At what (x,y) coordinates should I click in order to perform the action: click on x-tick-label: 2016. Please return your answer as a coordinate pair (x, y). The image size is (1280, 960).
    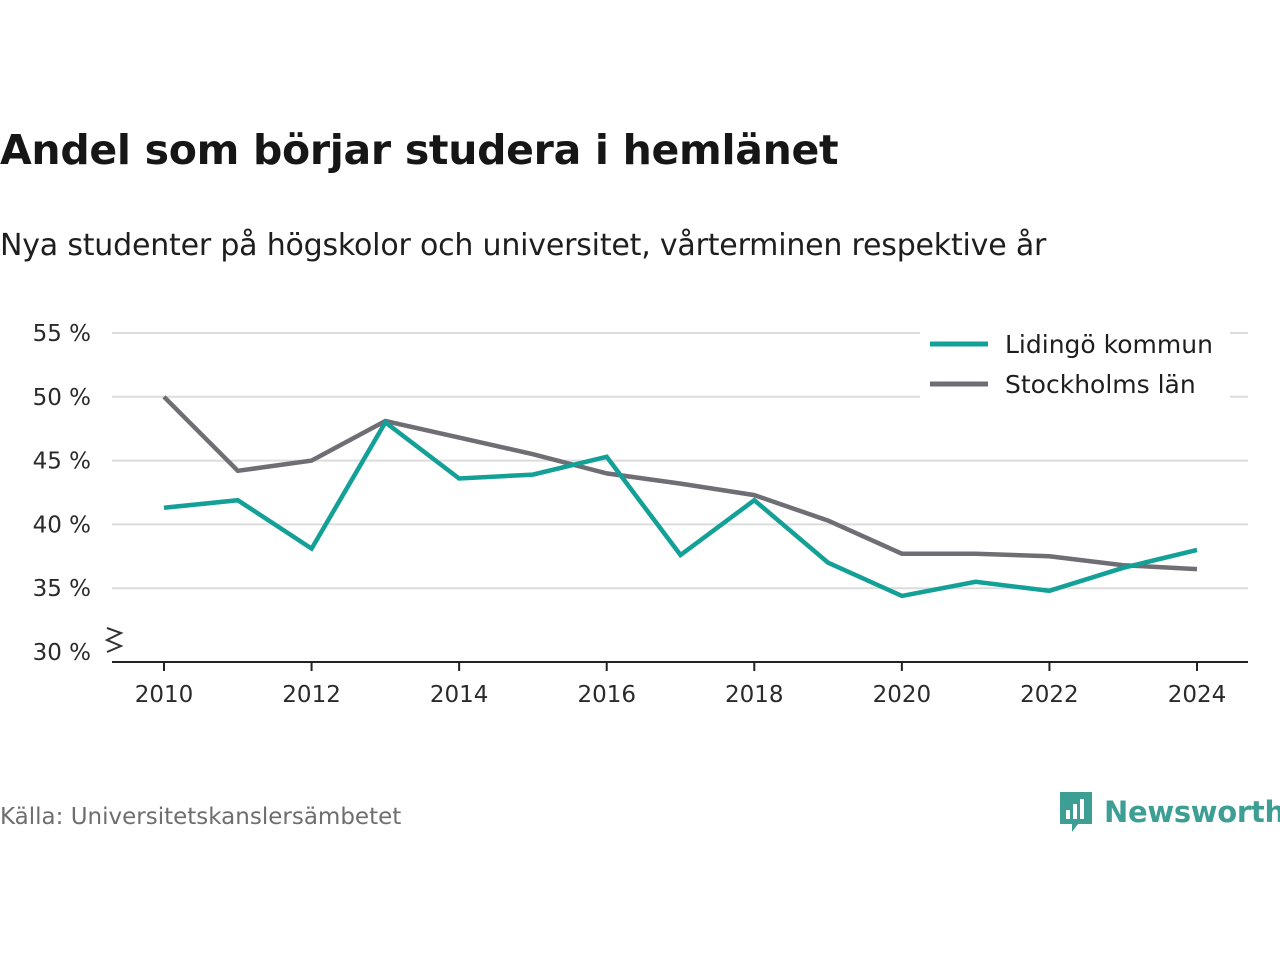
    Looking at the image, I should click on (606, 695).